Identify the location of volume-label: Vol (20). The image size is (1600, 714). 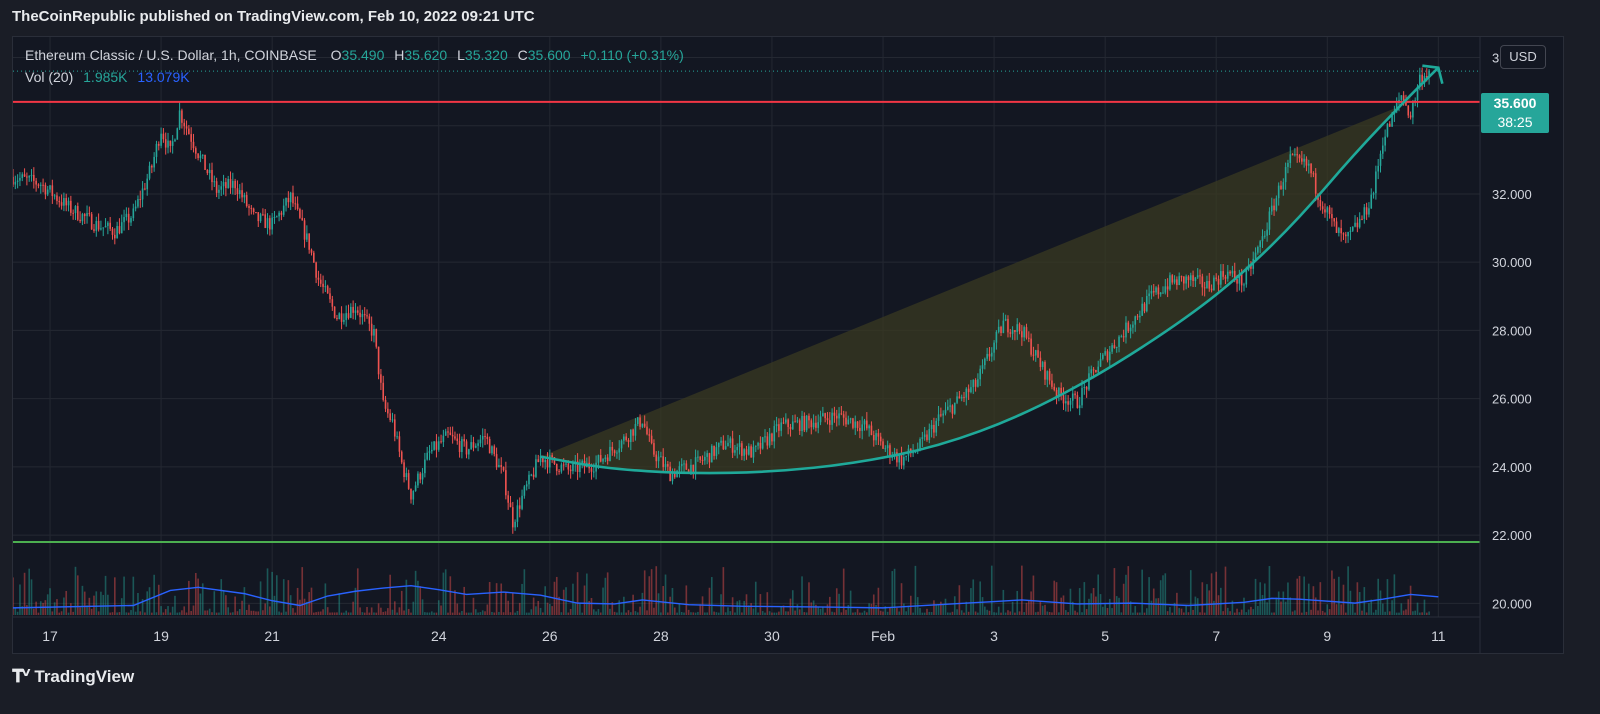
(49, 77).